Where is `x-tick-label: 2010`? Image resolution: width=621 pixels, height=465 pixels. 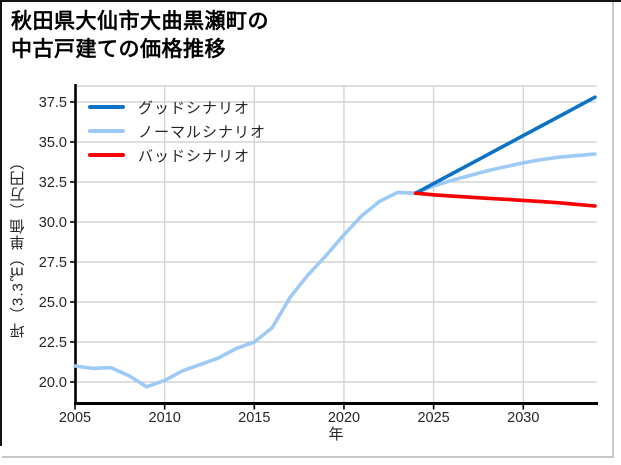
x-tick-label: 2010 is located at coordinates (165, 418).